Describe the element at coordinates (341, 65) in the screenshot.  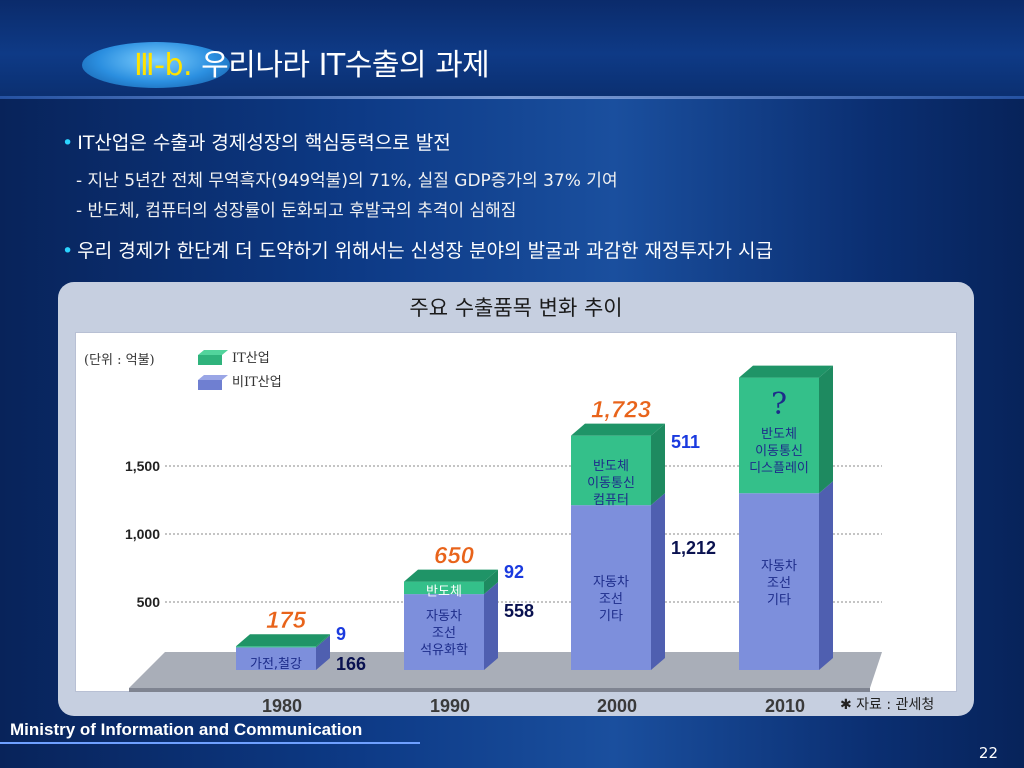
I see `slide-title-text: 우리나라 IT수출의 과제` at that location.